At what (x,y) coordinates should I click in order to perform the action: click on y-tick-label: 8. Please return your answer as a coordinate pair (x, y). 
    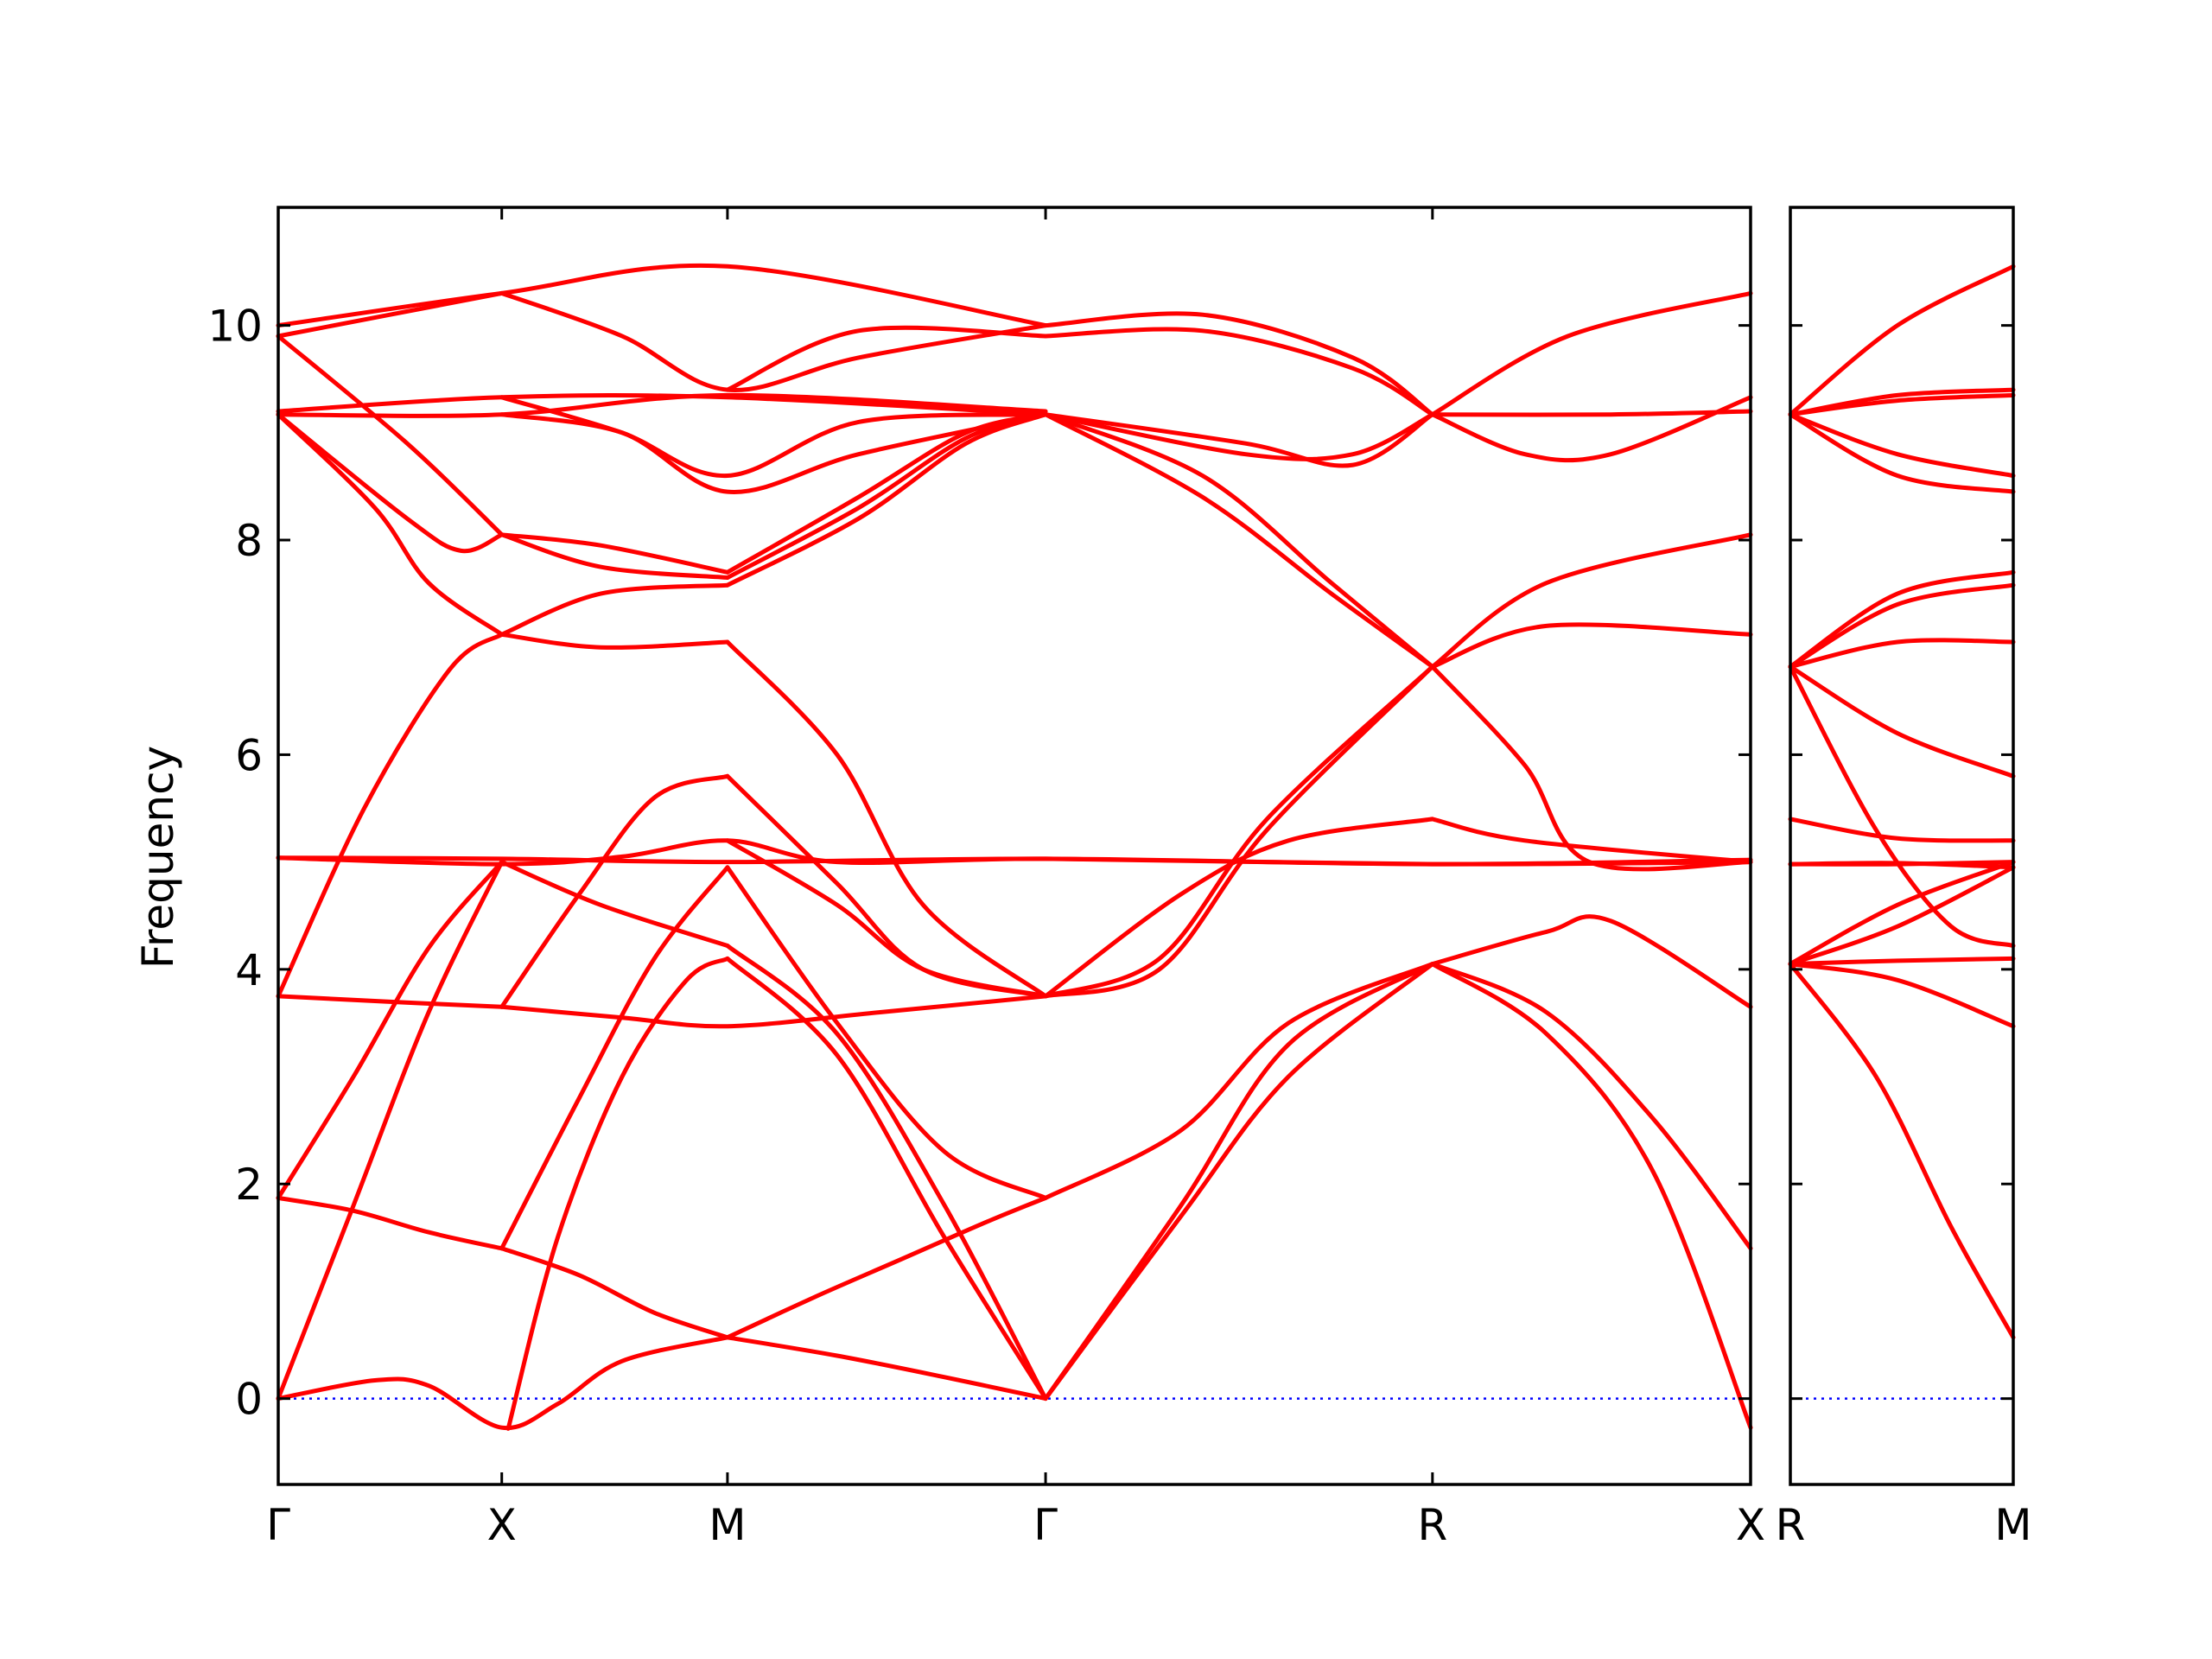
    Looking at the image, I should click on (249, 541).